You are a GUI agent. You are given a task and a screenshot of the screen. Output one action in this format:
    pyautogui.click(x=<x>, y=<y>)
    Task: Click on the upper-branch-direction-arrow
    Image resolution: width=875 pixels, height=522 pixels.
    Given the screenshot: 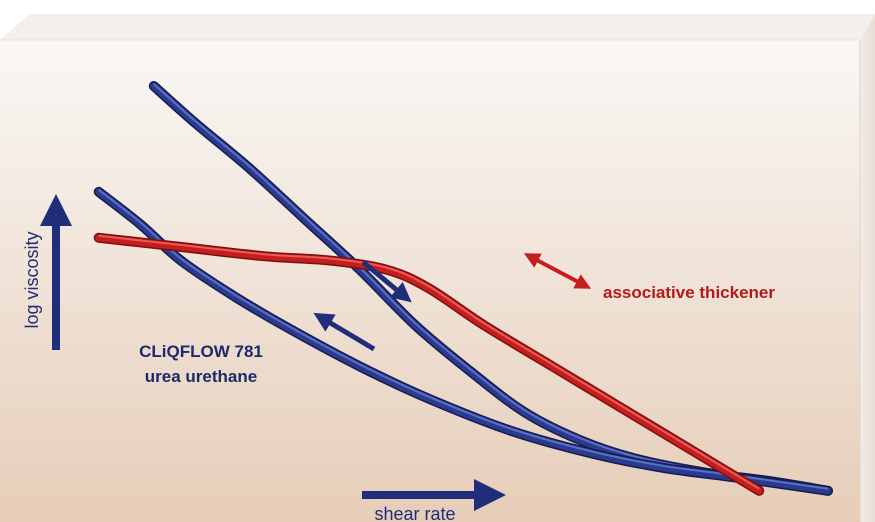 What is the action you would take?
    pyautogui.click(x=386, y=281)
    